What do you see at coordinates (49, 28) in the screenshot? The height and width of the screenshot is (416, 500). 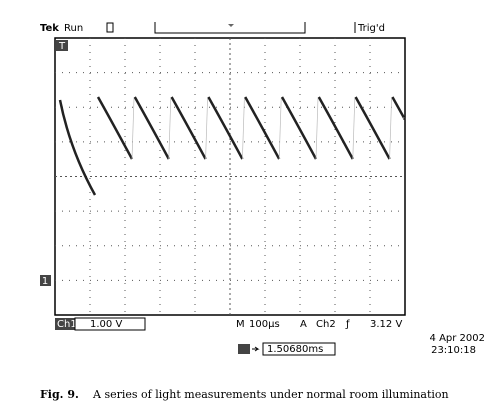 I see `brand: Tek` at bounding box center [49, 28].